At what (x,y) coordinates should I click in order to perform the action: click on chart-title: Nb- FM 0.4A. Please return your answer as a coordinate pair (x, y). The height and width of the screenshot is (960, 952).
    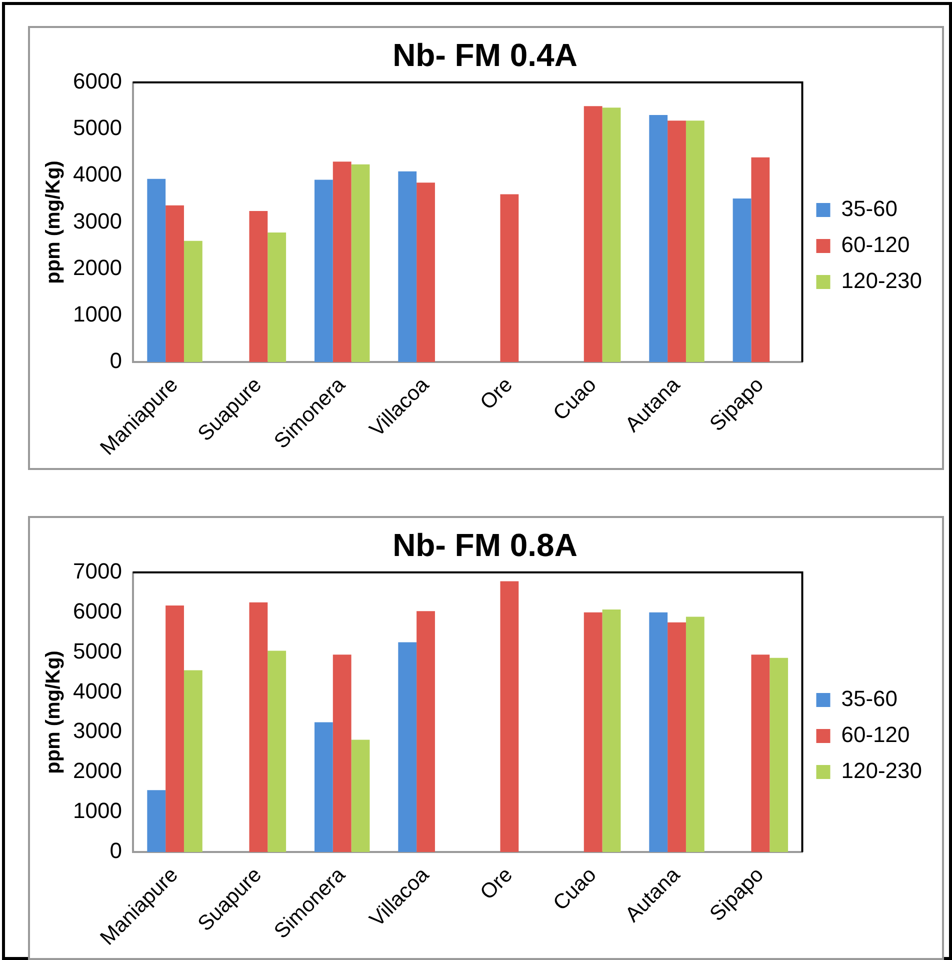
    Looking at the image, I should click on (485, 55).